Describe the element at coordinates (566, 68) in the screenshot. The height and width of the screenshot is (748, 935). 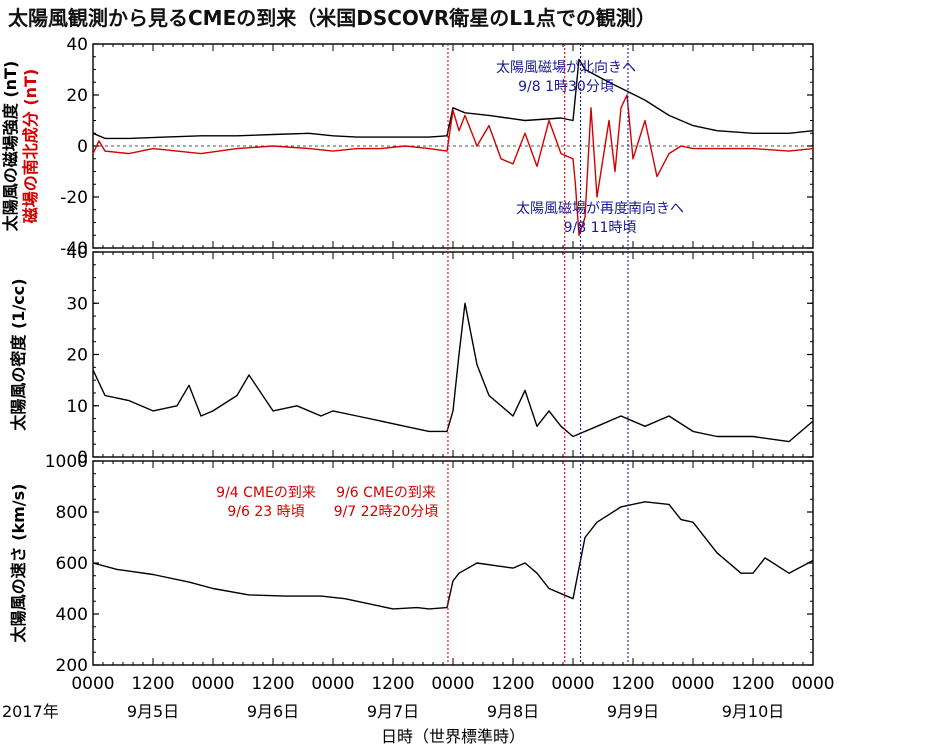
I see `annotation: 太陽風磁場が北向きへ` at that location.